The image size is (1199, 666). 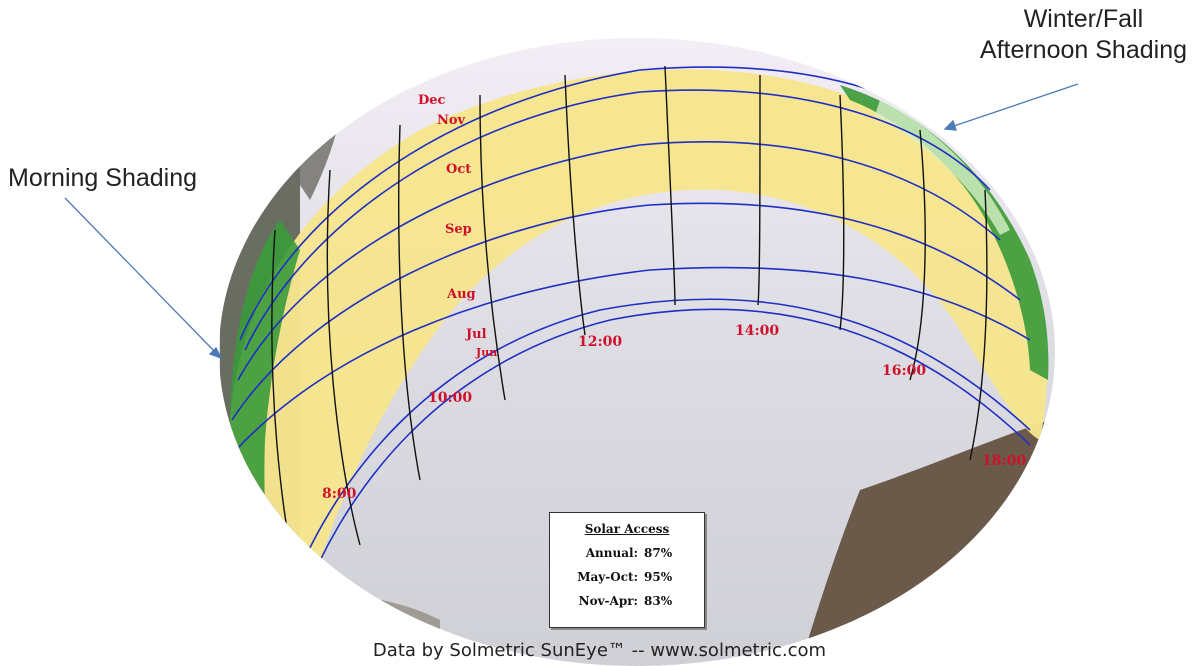 What do you see at coordinates (658, 553) in the screenshot?
I see `solar-access-value: 87%` at bounding box center [658, 553].